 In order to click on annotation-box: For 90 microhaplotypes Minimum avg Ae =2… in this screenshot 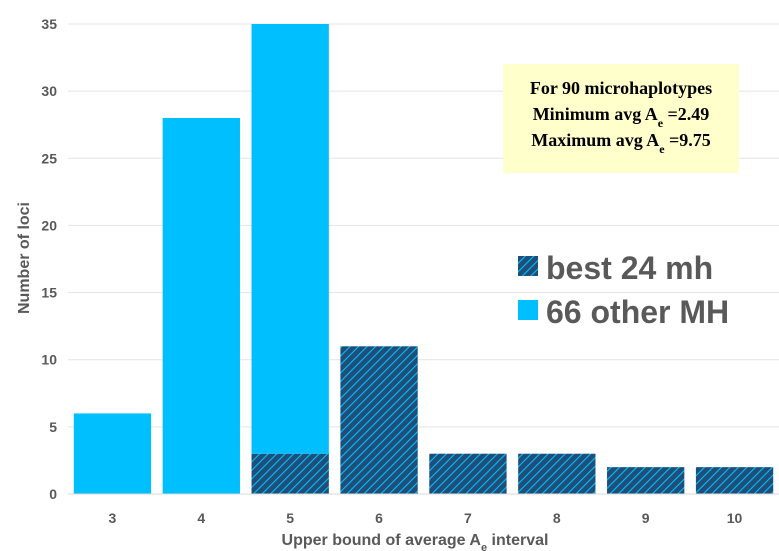, I will do `click(621, 118)`.